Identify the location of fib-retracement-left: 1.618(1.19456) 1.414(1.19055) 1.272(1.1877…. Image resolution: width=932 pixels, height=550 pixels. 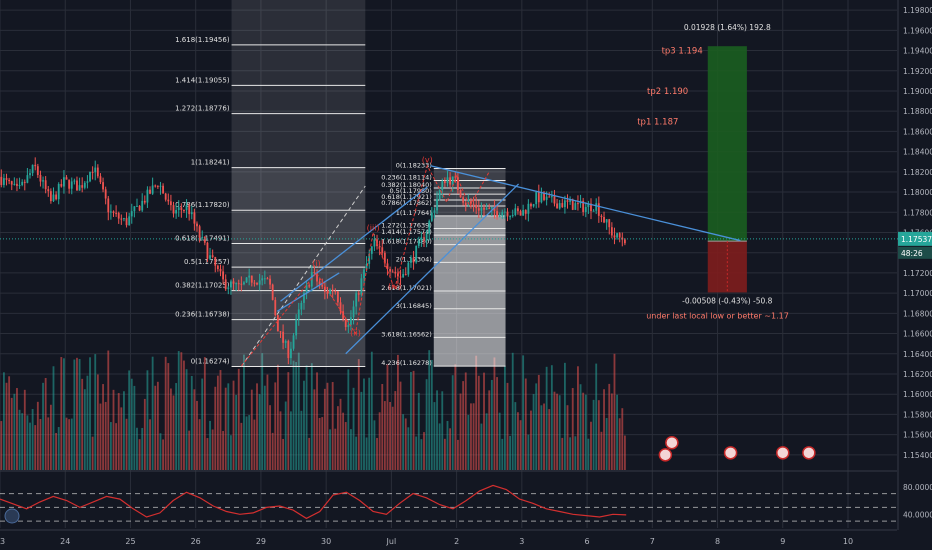
(270, 183).